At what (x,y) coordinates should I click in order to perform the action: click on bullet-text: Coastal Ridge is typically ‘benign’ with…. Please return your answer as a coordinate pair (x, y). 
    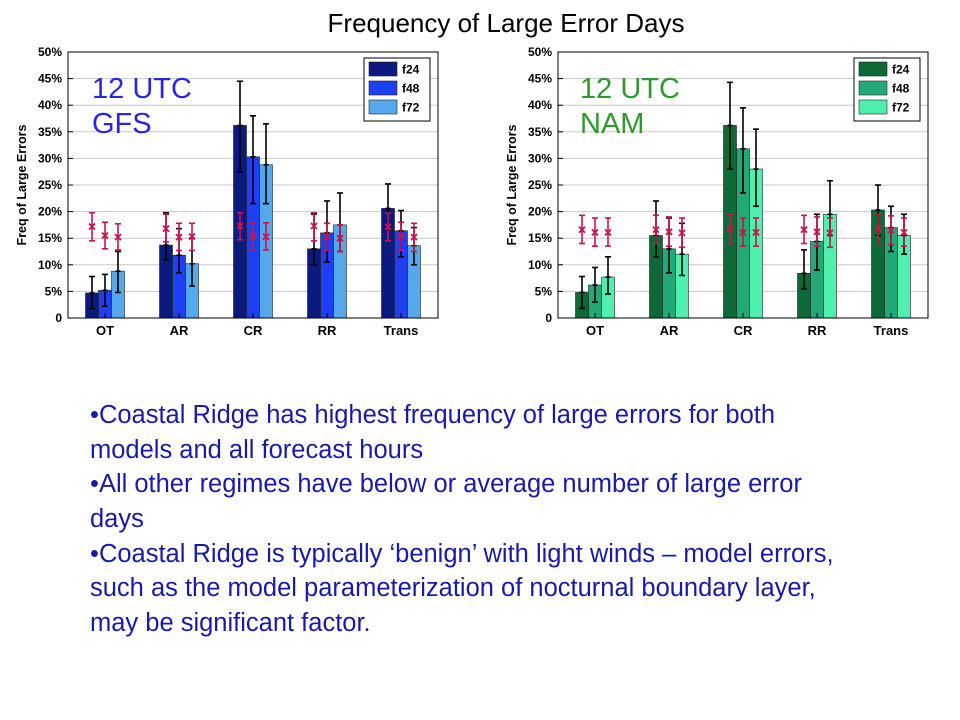
    Looking at the image, I should click on (462, 588).